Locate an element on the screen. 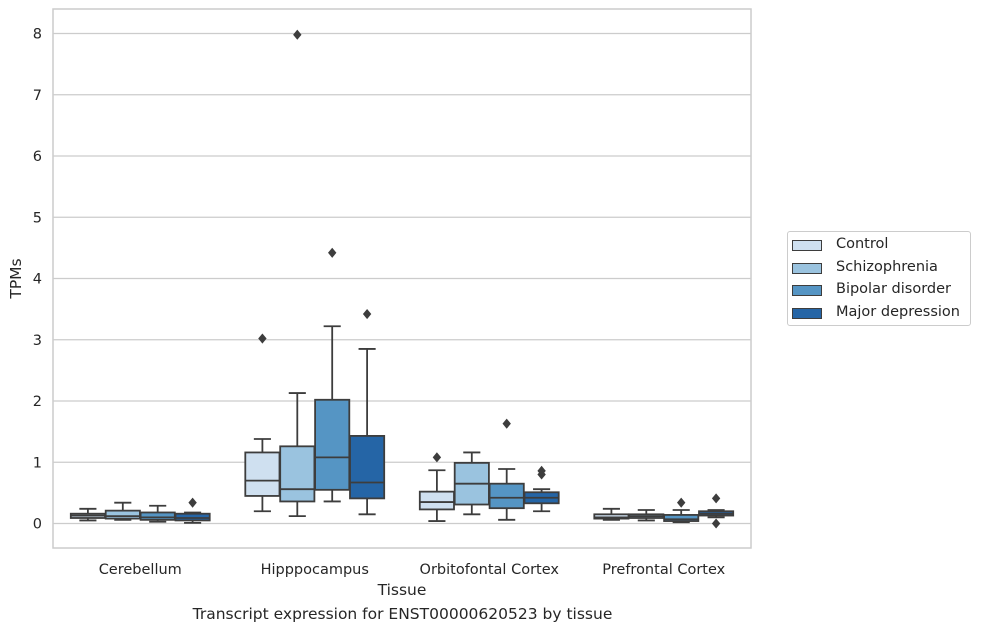 This screenshot has height=634, width=983. x-tick-label: Prefrontal Cortex is located at coordinates (663, 570).